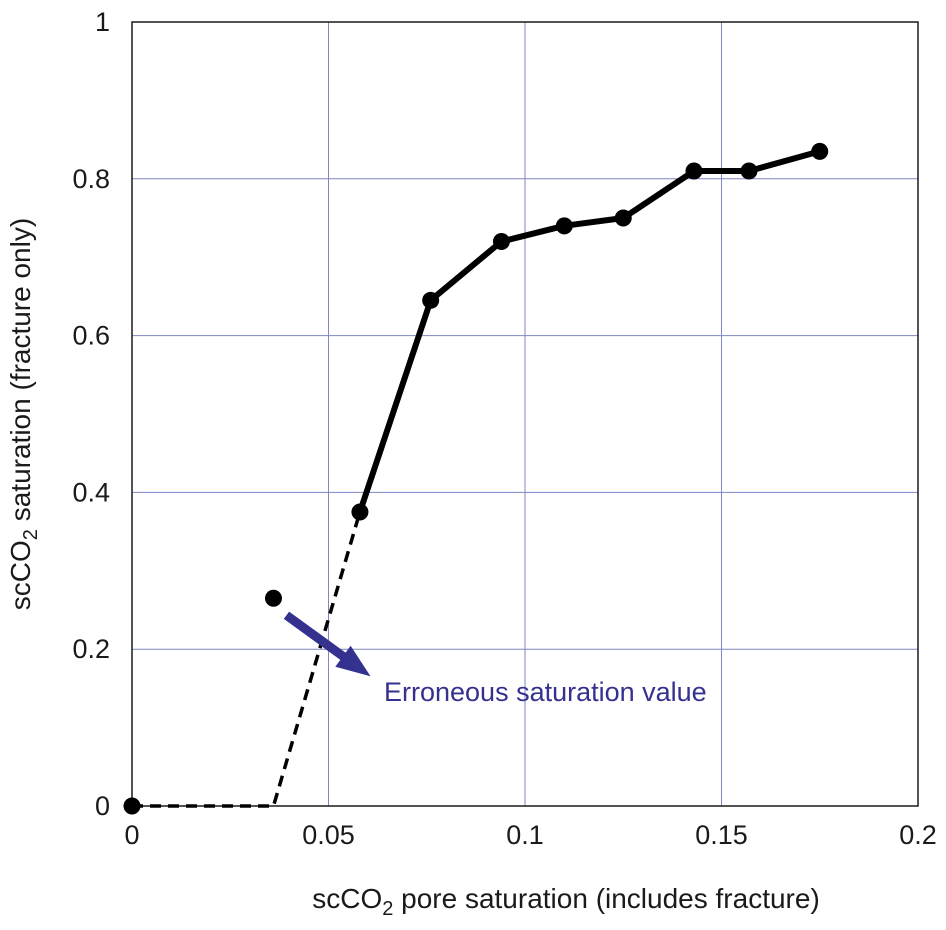 The image size is (946, 930). Describe the element at coordinates (721, 835) in the screenshot. I see `x-tick-label: 0.15` at that location.